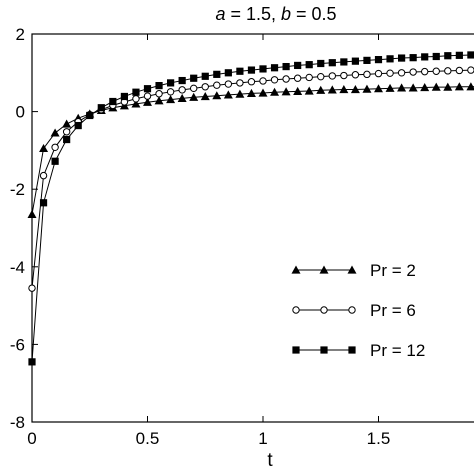 Image resolution: width=474 pixels, height=474 pixels. What do you see at coordinates (262, 438) in the screenshot?
I see `x-tick-label: 1` at bounding box center [262, 438].